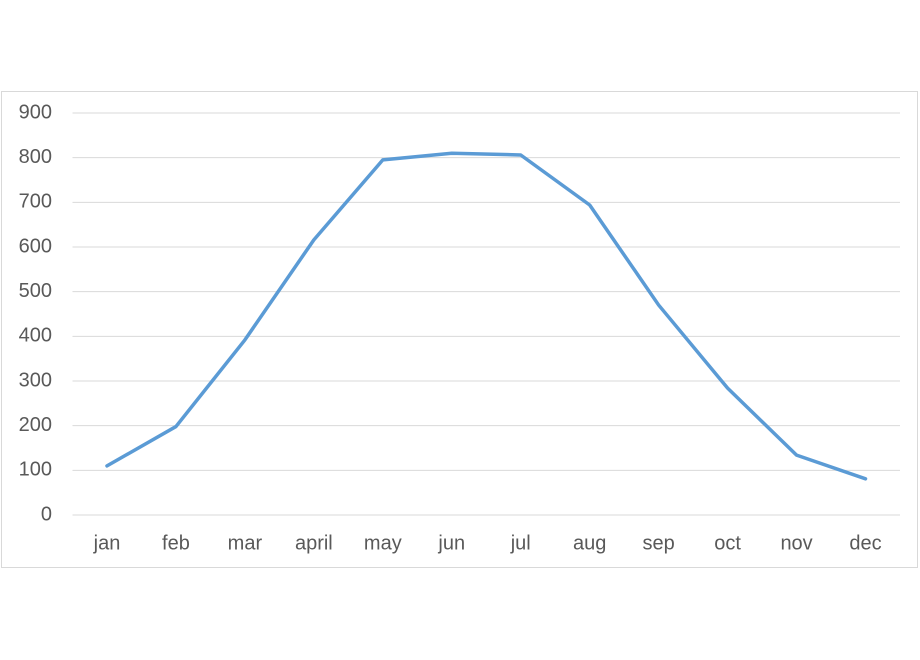 This screenshot has width=920, height=660. Describe the element at coordinates (35, 336) in the screenshot. I see `y-tick-label: 400` at that location.